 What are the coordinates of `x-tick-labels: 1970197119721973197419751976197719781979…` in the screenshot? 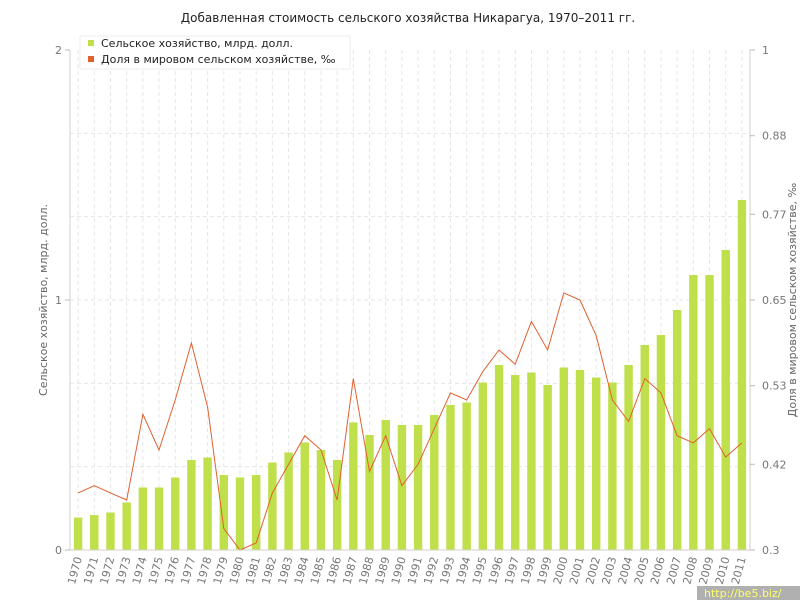 It's located at (407, 570).